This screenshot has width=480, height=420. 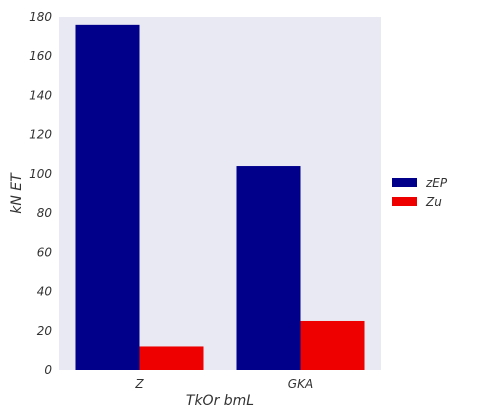 What do you see at coordinates (45, 213) in the screenshot?
I see `y-tick-label: 80` at bounding box center [45, 213].